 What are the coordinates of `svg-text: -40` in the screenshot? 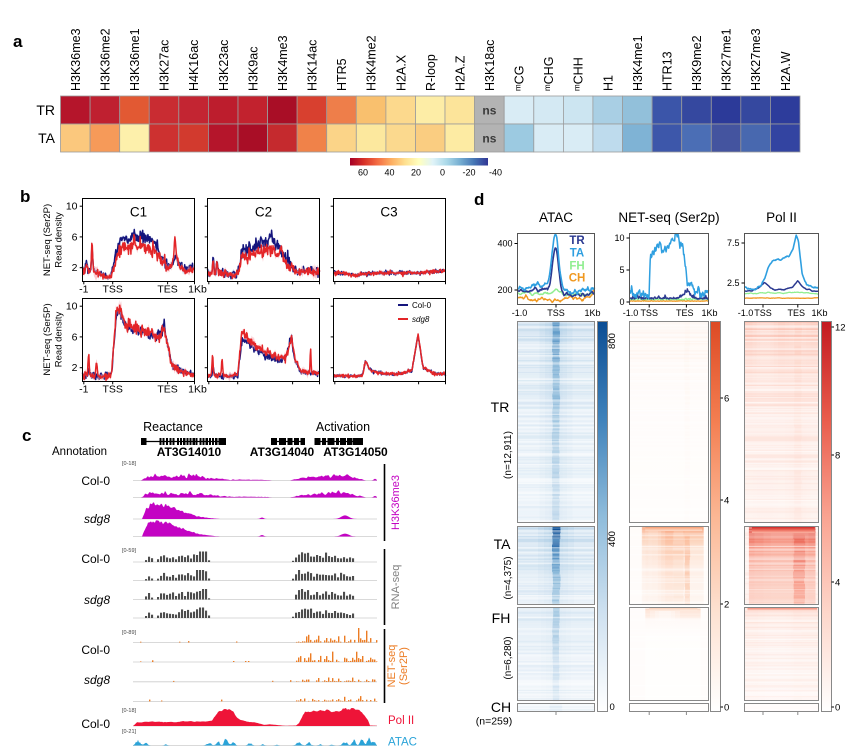 It's located at (495, 173).